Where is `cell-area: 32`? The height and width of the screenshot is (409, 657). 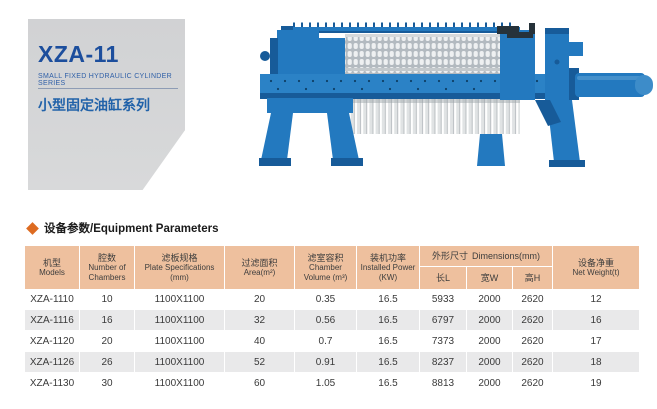 cell-area: 32 is located at coordinates (259, 320).